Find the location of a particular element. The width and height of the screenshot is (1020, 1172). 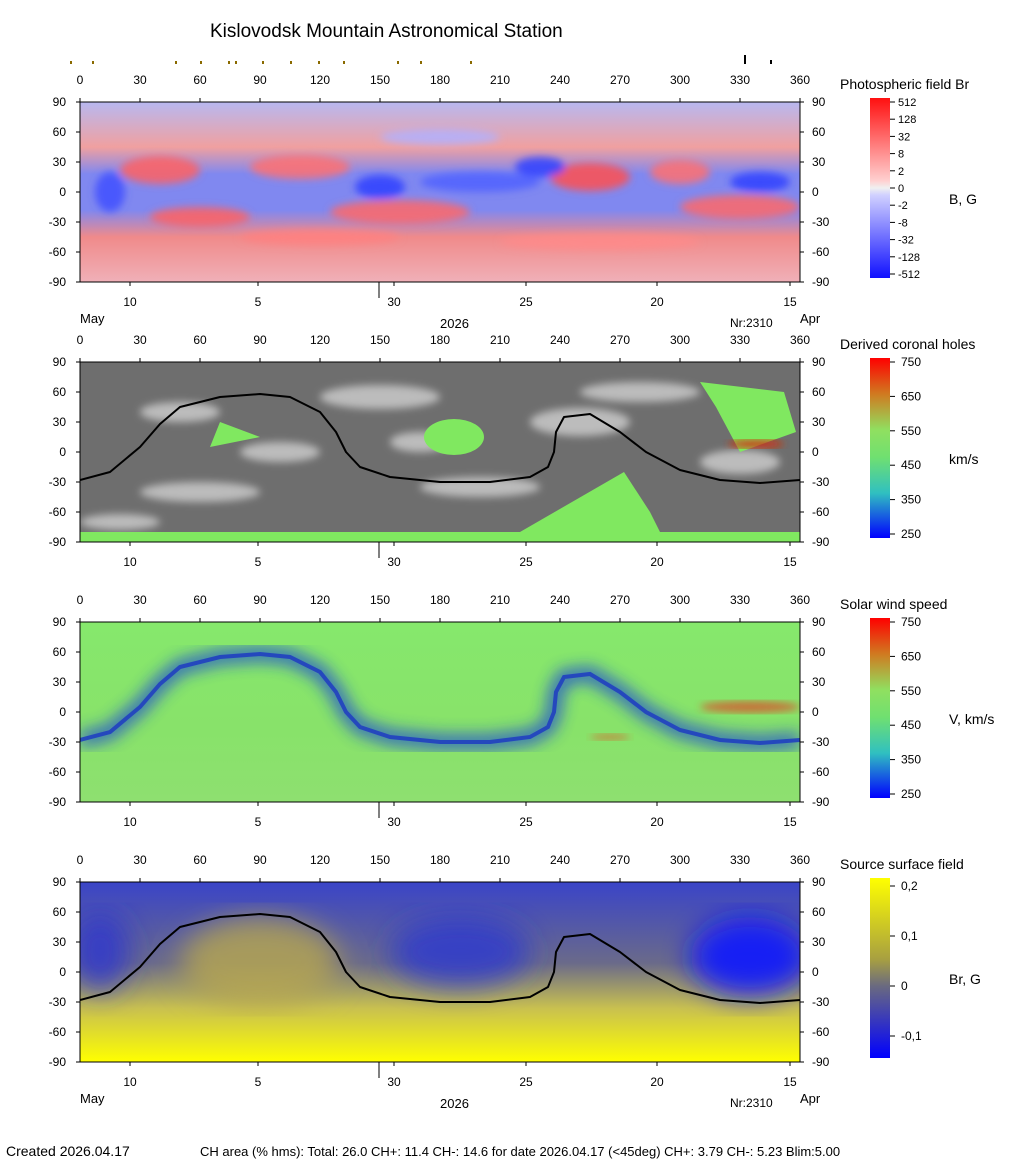

colorbar-tick-label: -128 is located at coordinates (909, 258).